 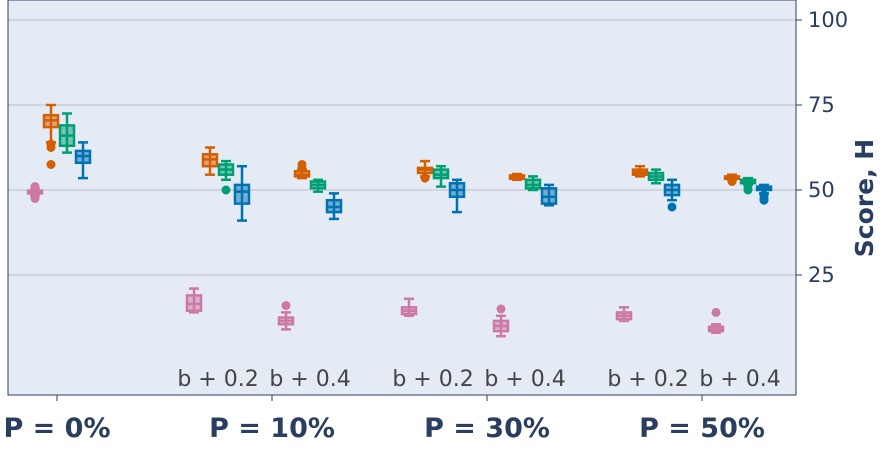 What do you see at coordinates (318, 185) in the screenshot?
I see `box-group-p10-sub1-series2` at bounding box center [318, 185].